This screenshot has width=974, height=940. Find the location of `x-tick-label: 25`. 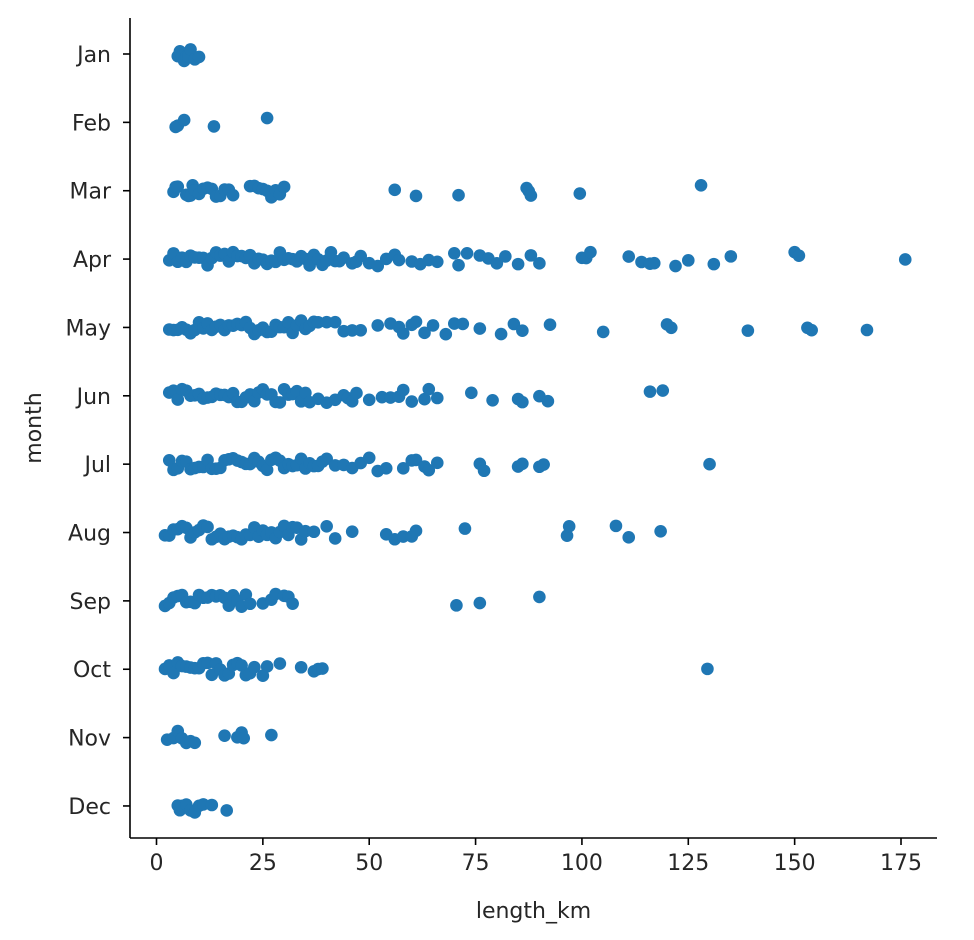

x-tick-label: 25 is located at coordinates (263, 863).